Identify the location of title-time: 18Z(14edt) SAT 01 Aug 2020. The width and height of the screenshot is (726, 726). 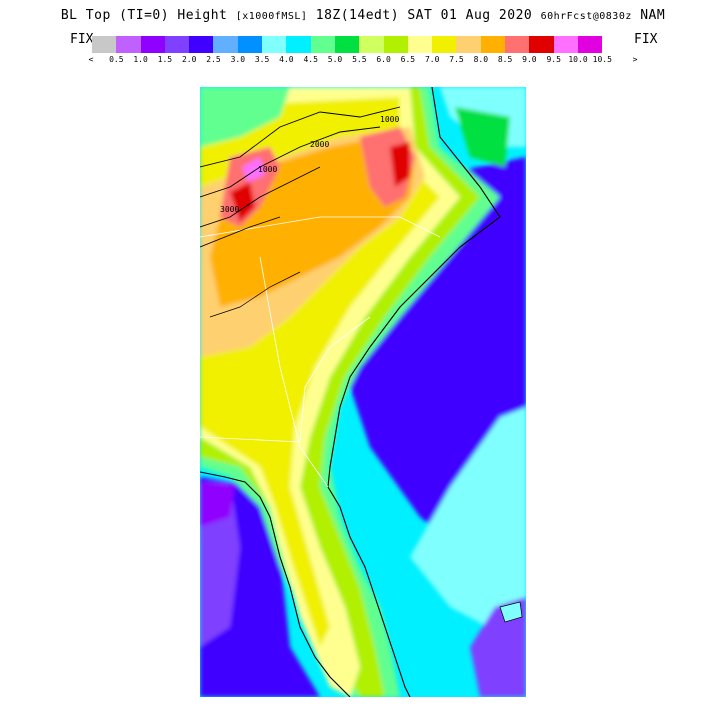
(424, 15).